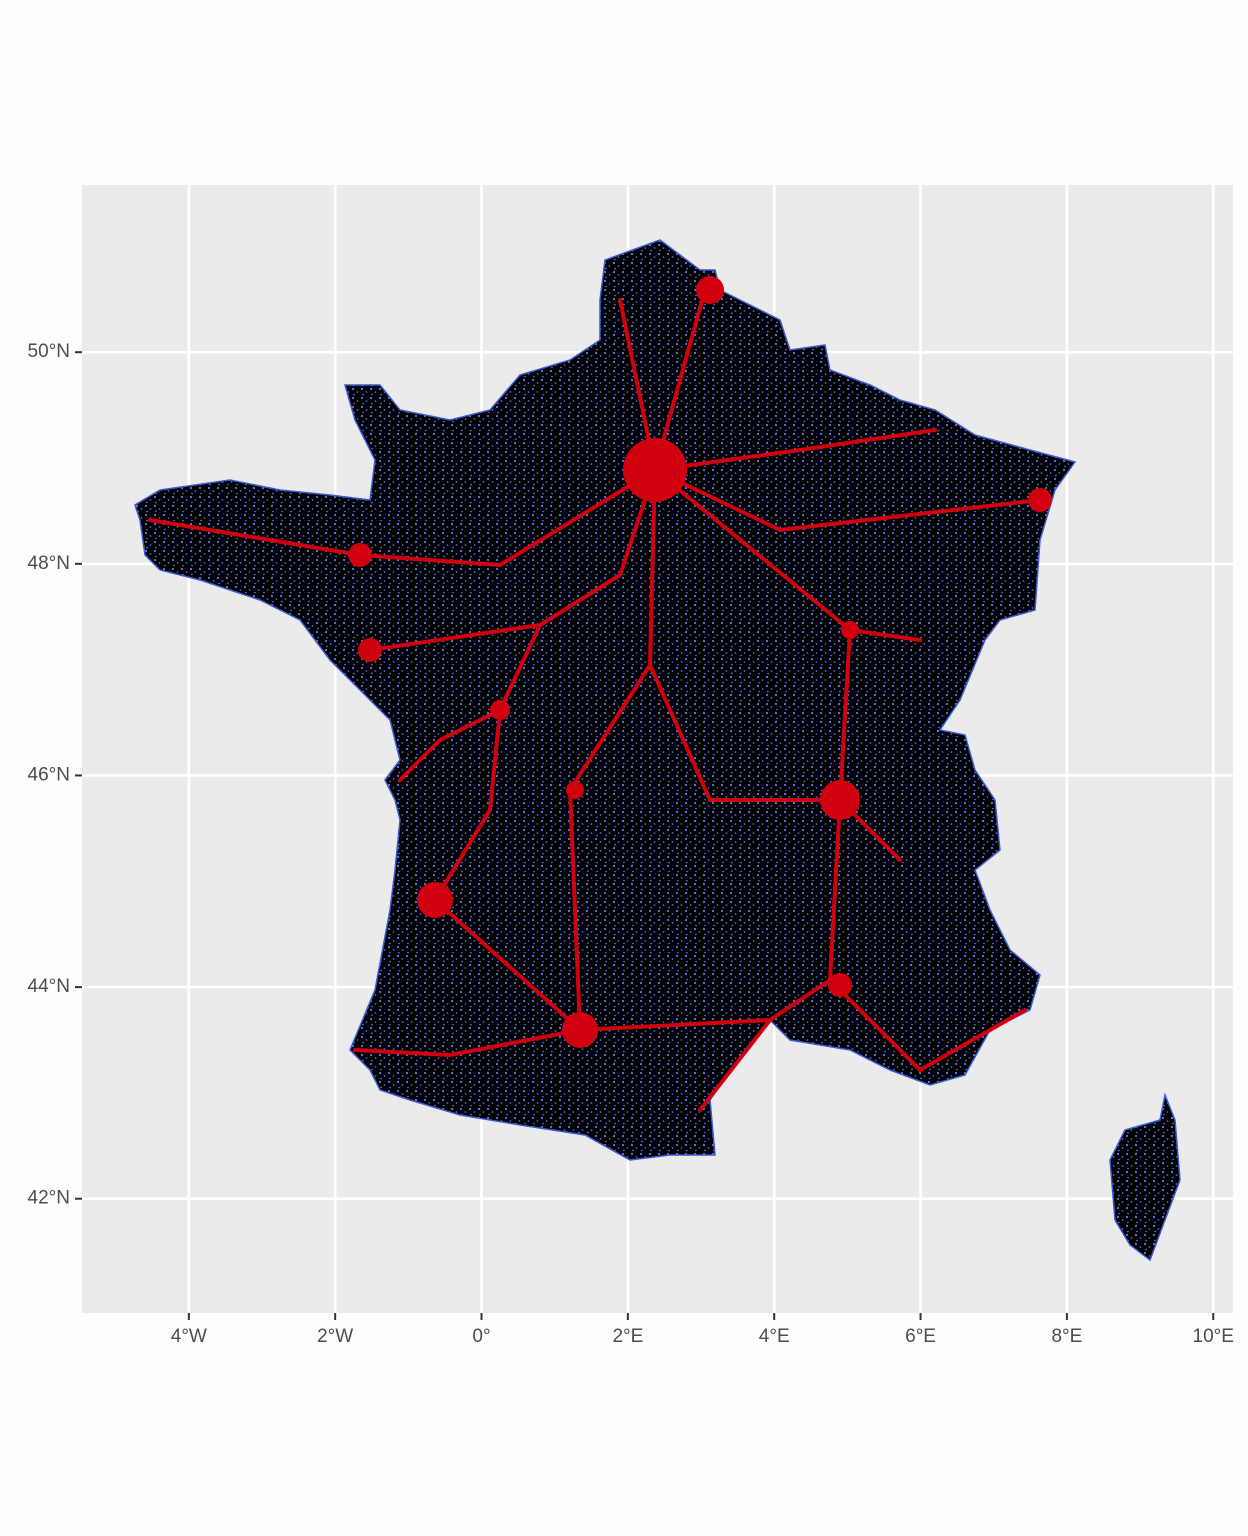 This screenshot has height=1536, width=1248. Describe the element at coordinates (920, 1336) in the screenshot. I see `x-tick-label: 6°E` at that location.